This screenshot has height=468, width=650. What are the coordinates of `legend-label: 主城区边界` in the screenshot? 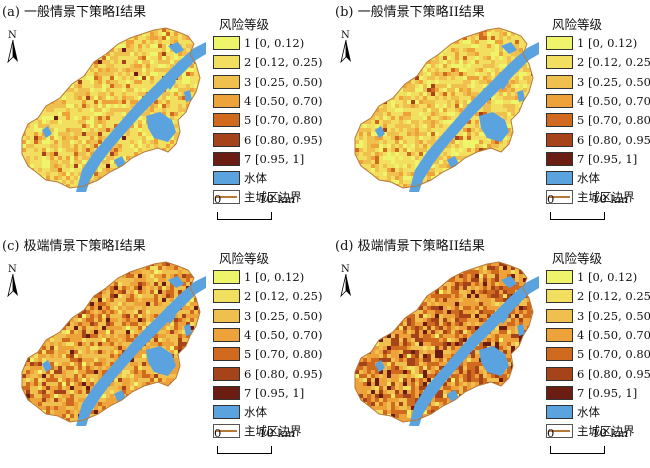 It's located at (606, 197).